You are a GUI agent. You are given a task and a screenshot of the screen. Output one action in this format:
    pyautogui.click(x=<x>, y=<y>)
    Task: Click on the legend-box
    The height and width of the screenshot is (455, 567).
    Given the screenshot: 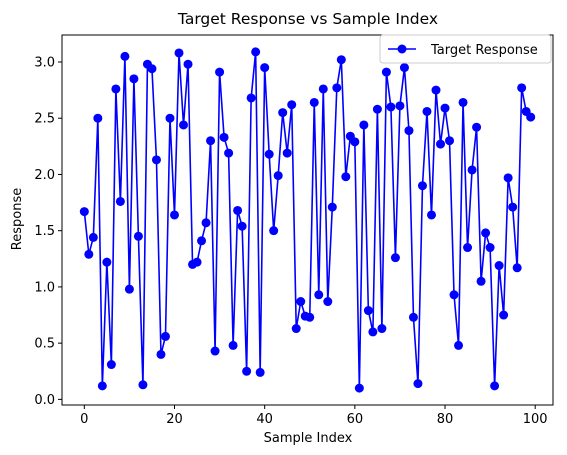 What is the action you would take?
    pyautogui.click(x=465, y=49)
    